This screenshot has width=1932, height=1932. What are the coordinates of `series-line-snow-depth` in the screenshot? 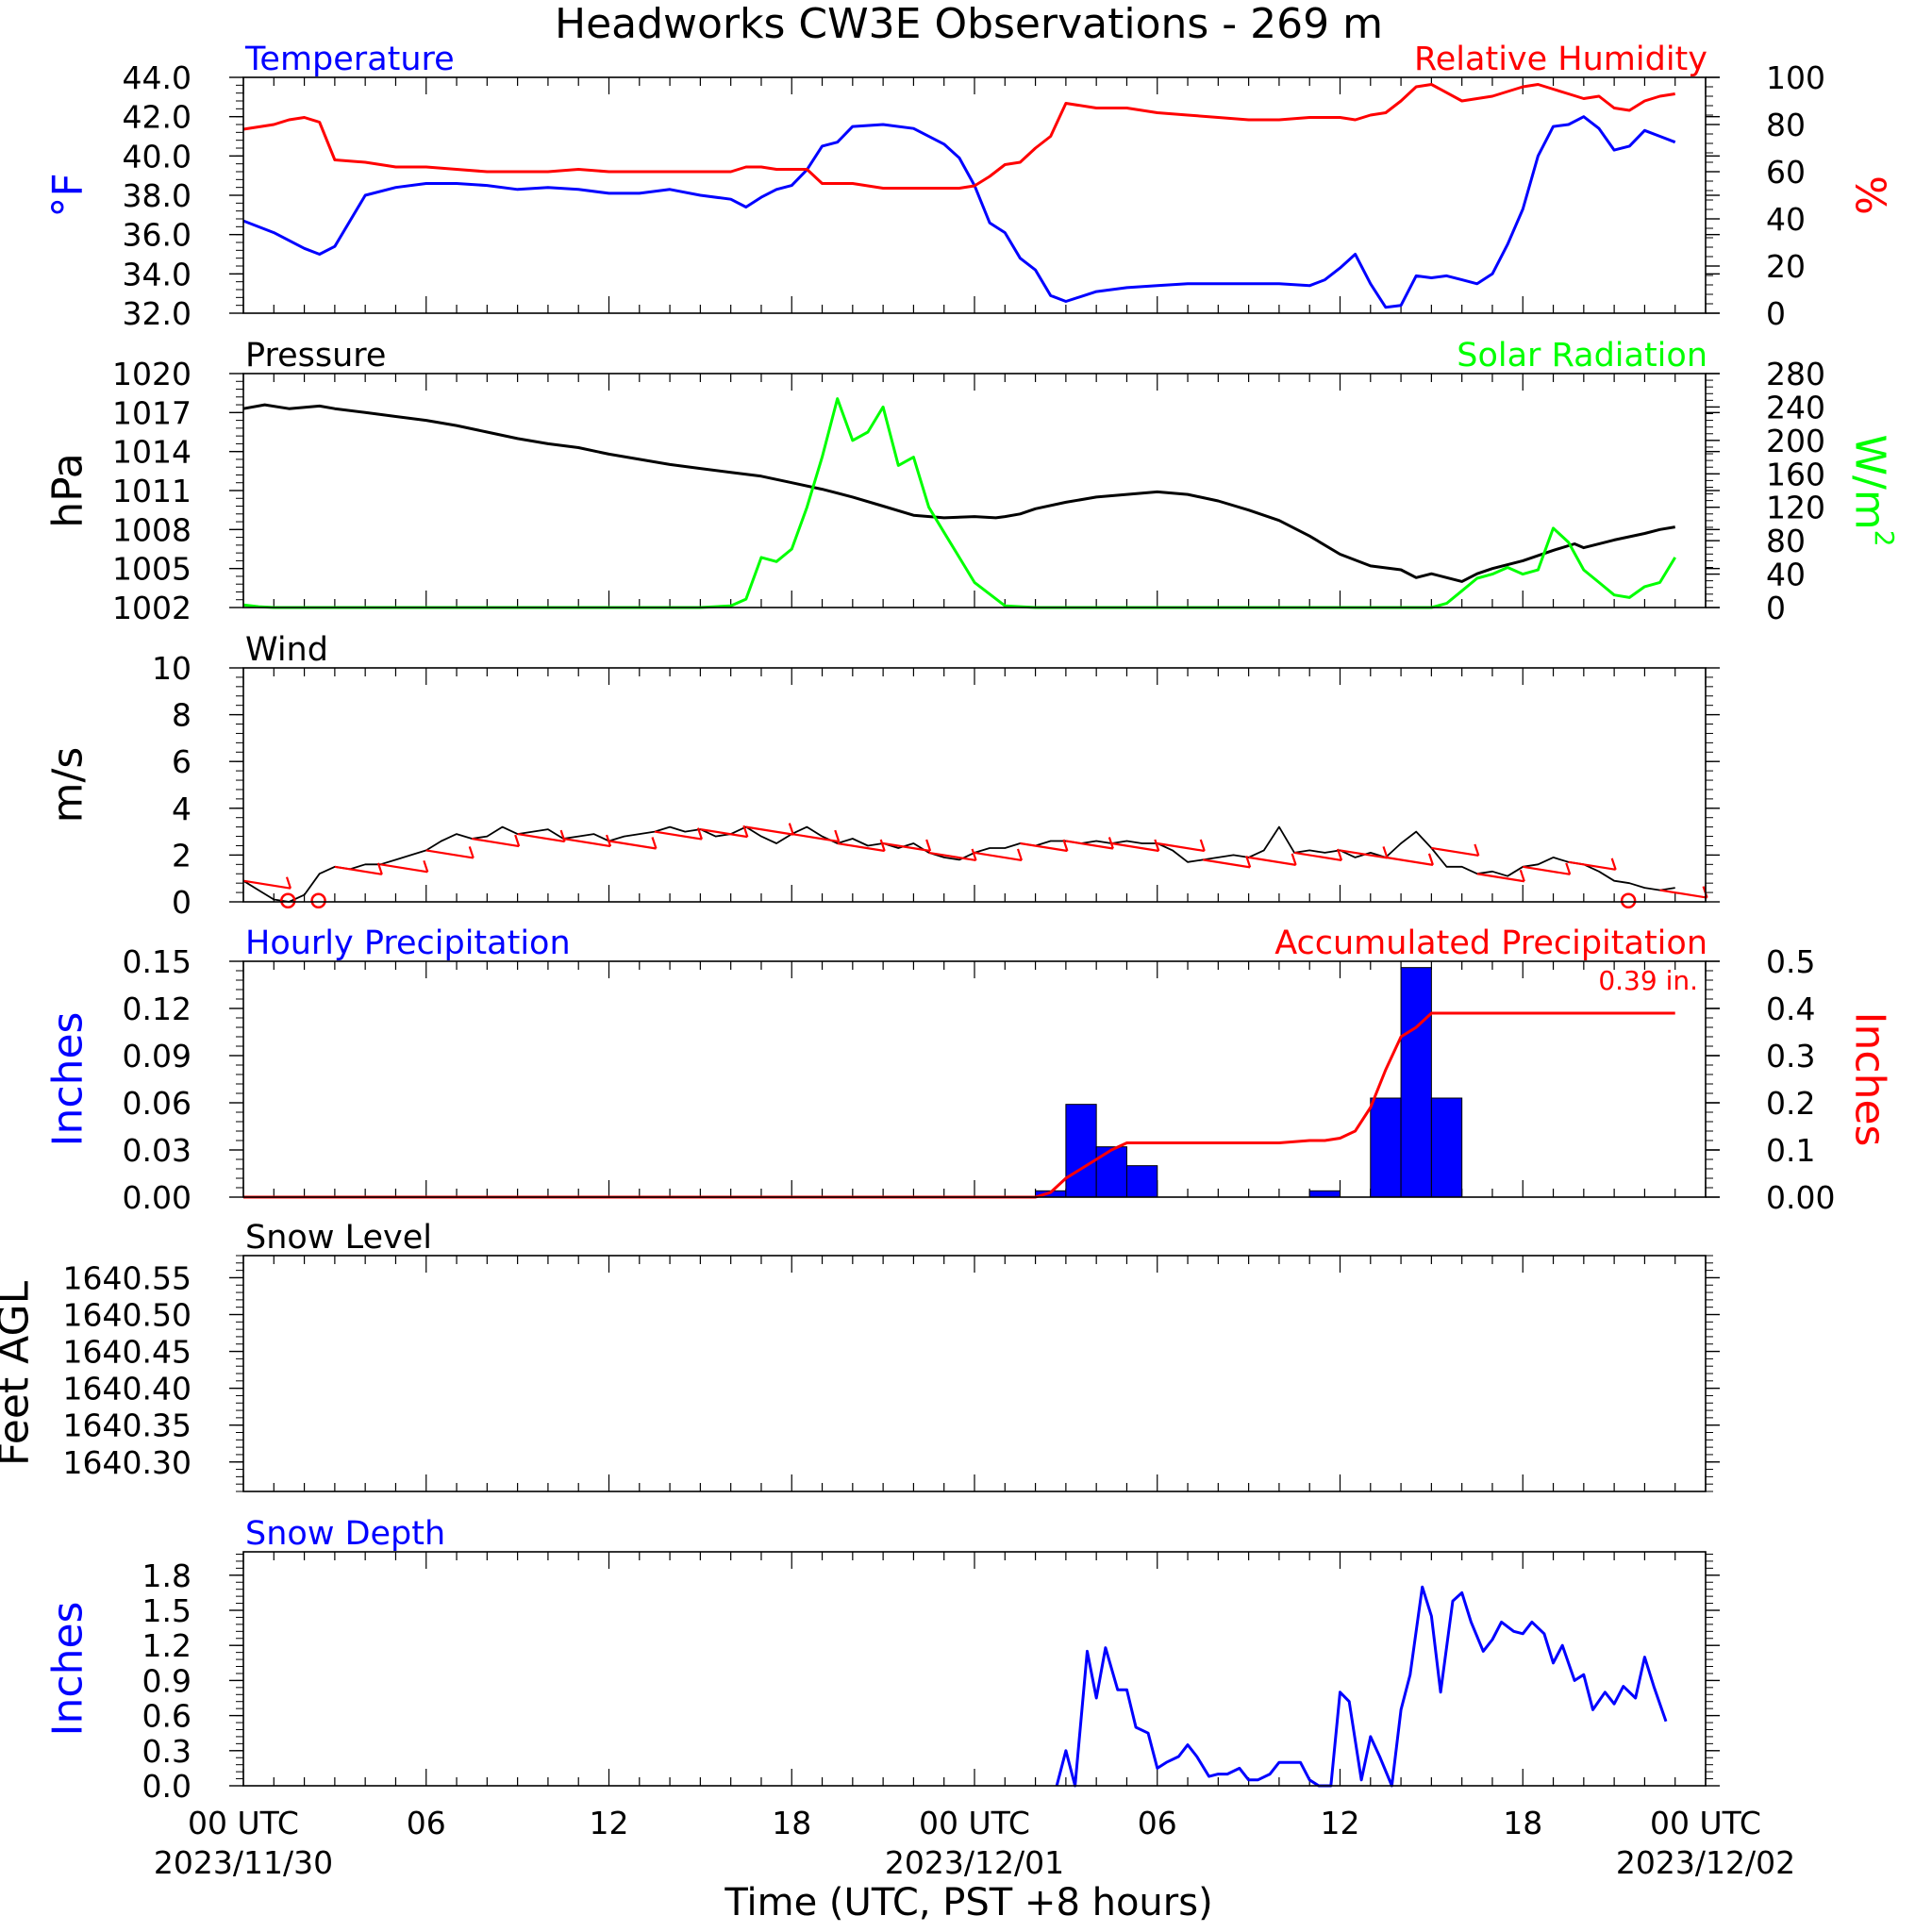 It's located at (1361, 1687).